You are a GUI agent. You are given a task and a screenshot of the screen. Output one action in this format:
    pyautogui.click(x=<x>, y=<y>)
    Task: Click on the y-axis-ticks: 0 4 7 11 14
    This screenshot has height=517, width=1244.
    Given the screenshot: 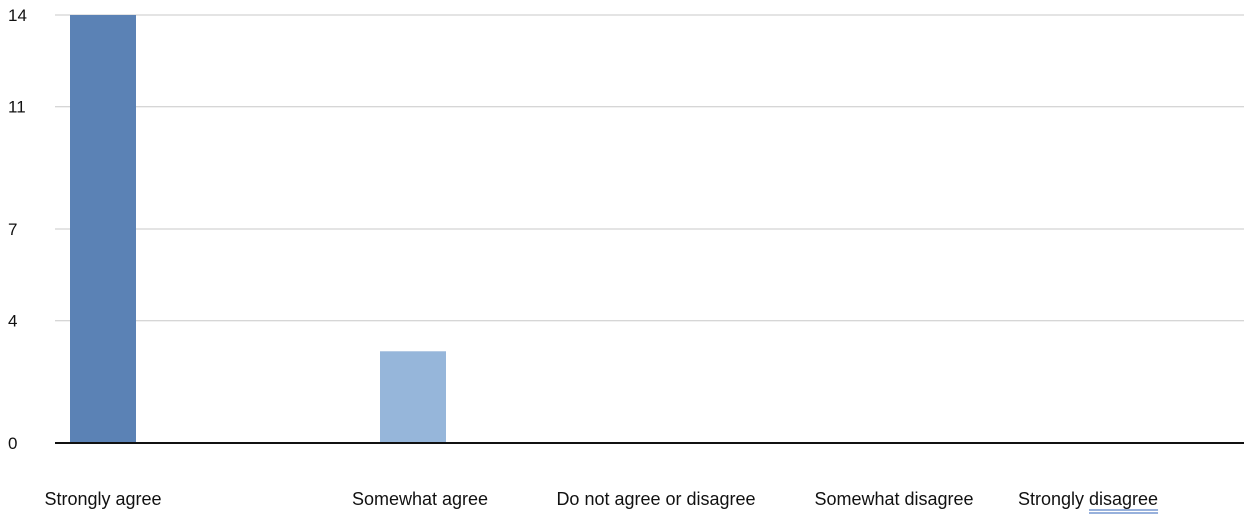 What is the action you would take?
    pyautogui.click(x=17, y=229)
    